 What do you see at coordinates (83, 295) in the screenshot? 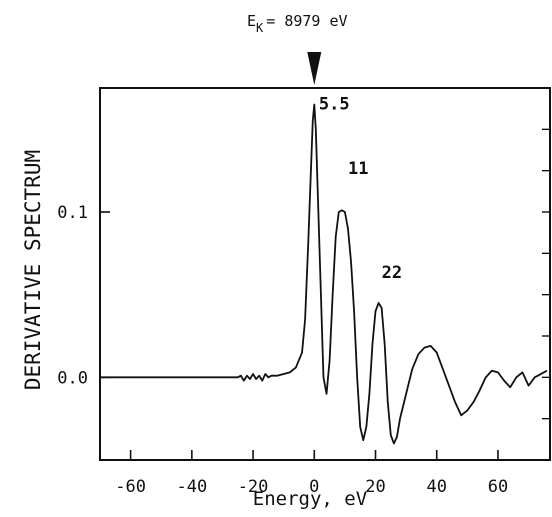
I see `y-axis-ticks: 0.0 0.1` at bounding box center [83, 295].